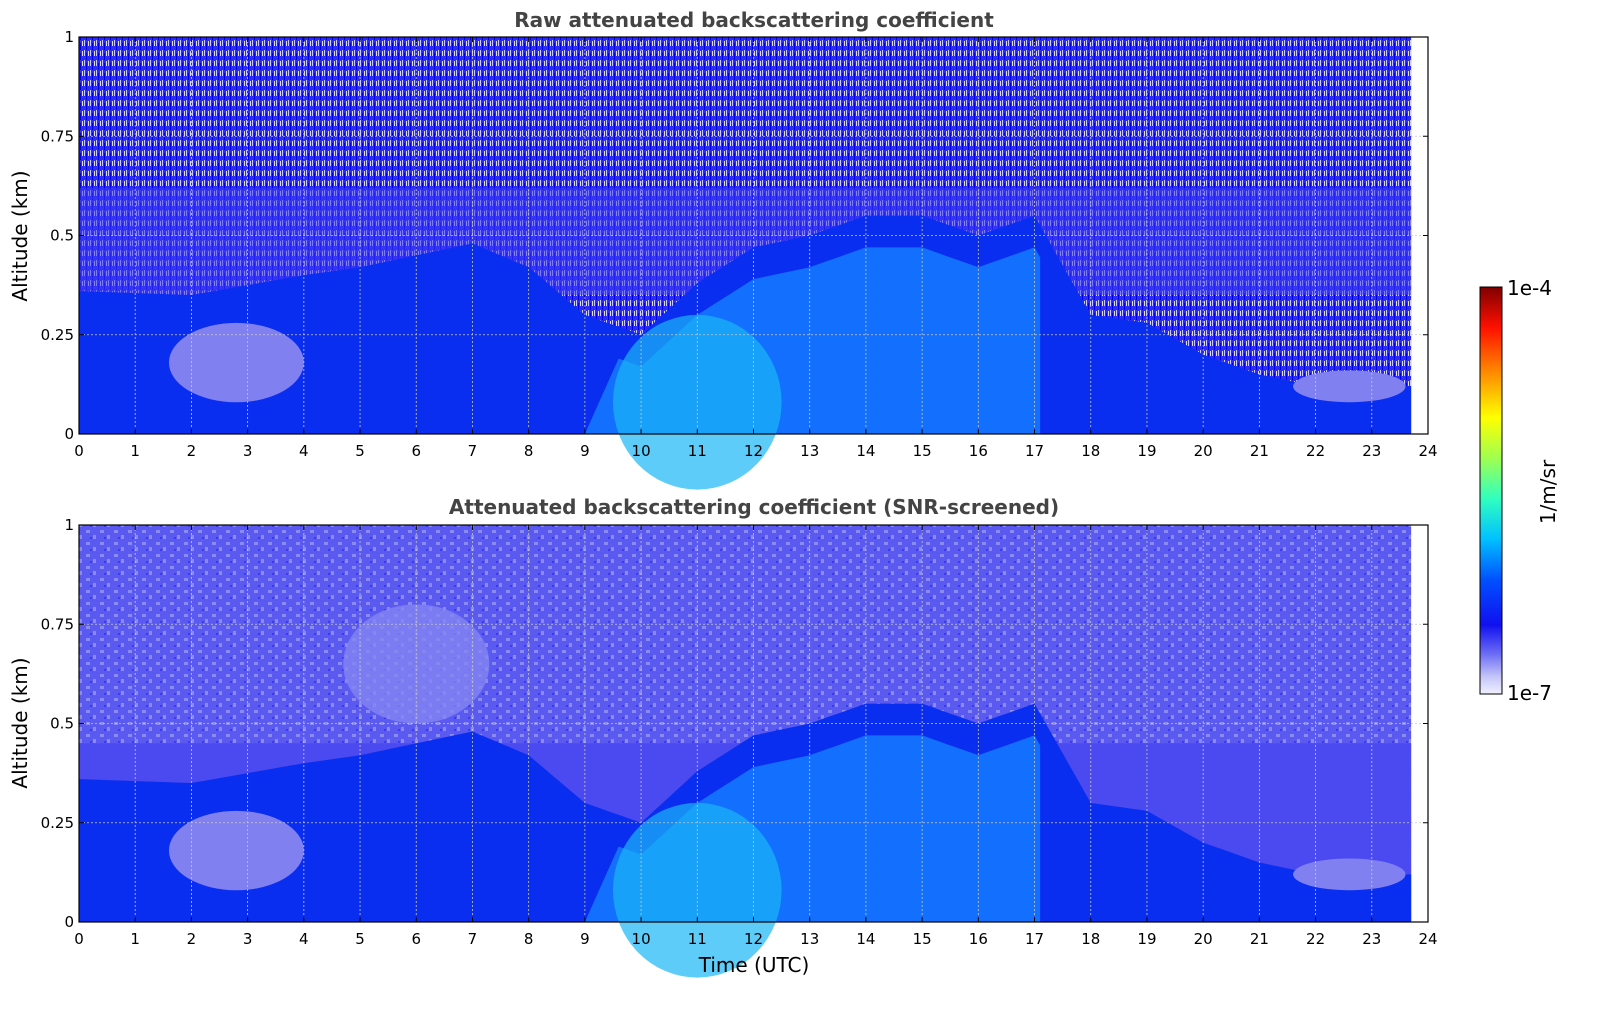 This screenshot has height=1020, width=1621. What do you see at coordinates (754, 965) in the screenshot?
I see `x-axis-label: Time (UTC)` at bounding box center [754, 965].